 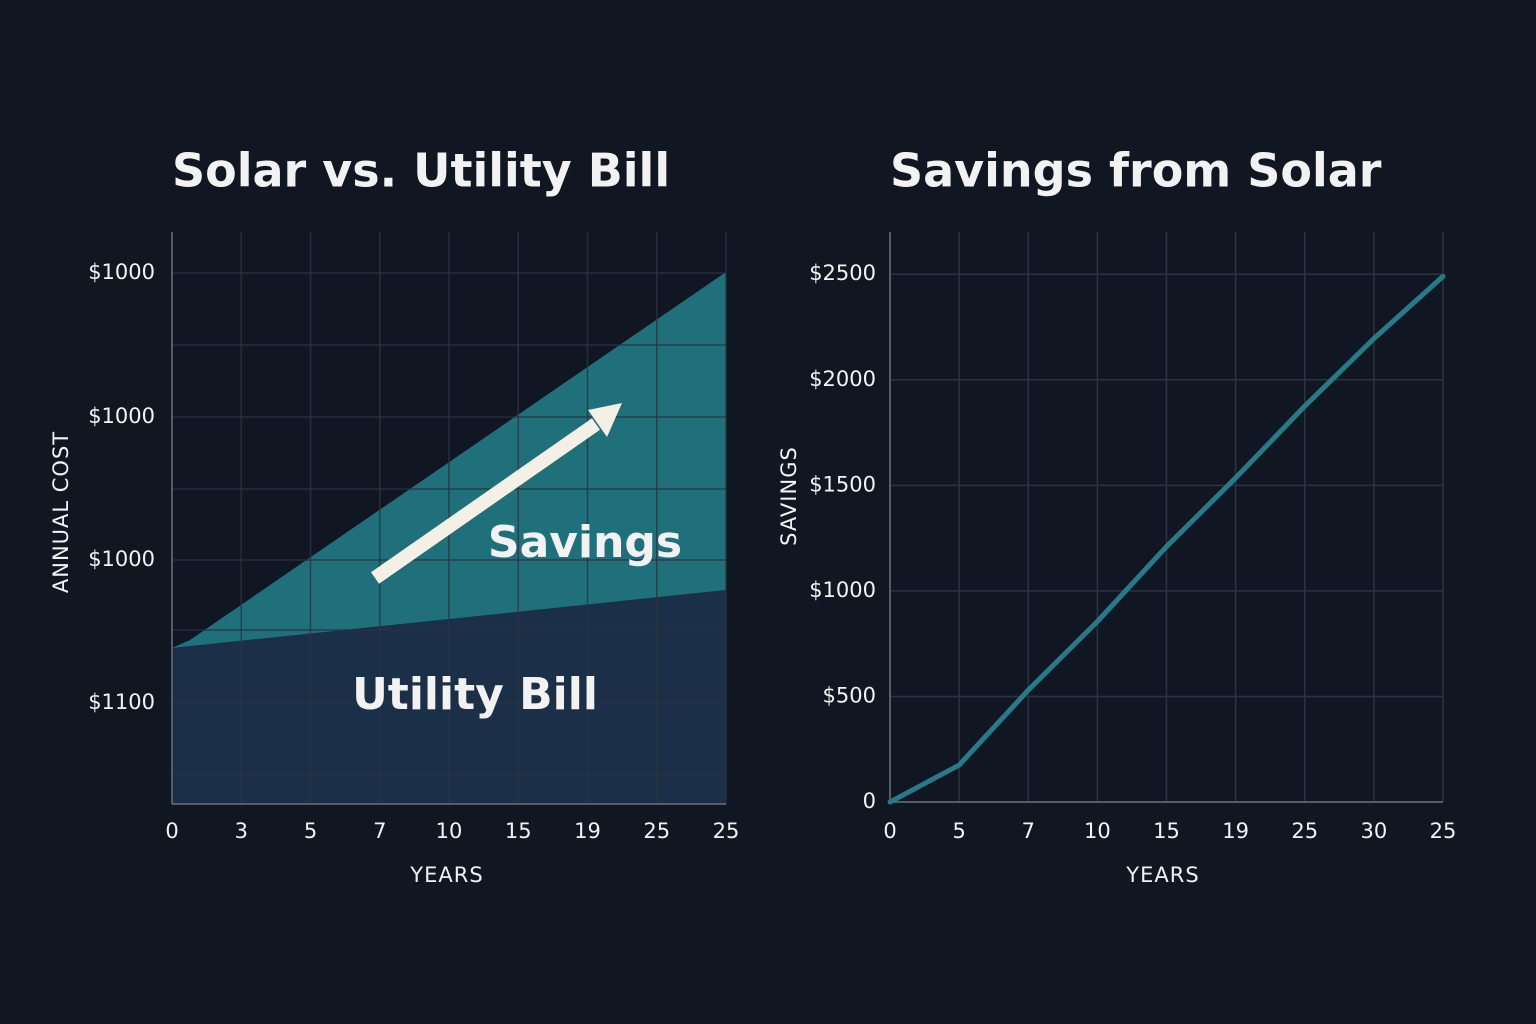 I want to click on arrow-shaft, so click(x=485, y=501).